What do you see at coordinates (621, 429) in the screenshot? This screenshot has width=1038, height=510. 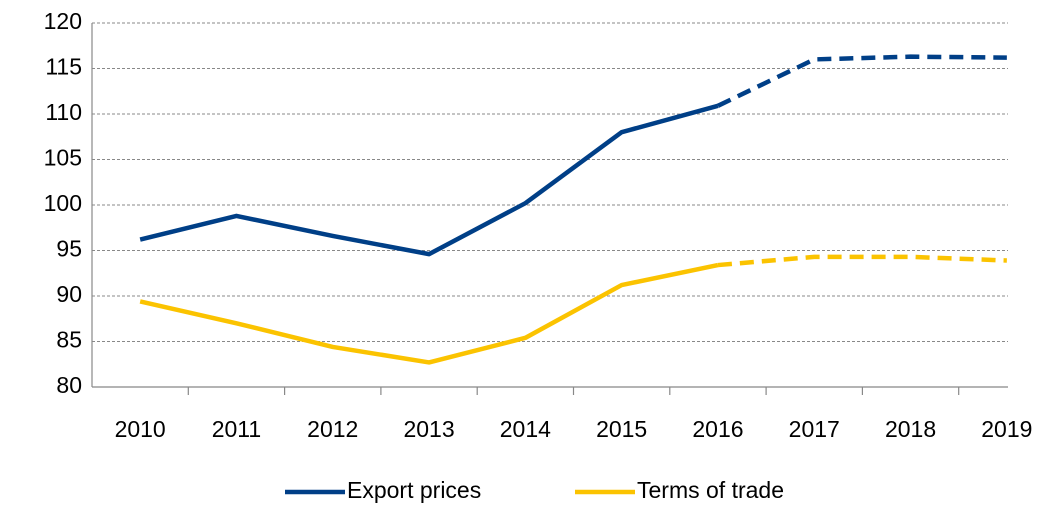 I see `x-tick-label: 2015` at bounding box center [621, 429].